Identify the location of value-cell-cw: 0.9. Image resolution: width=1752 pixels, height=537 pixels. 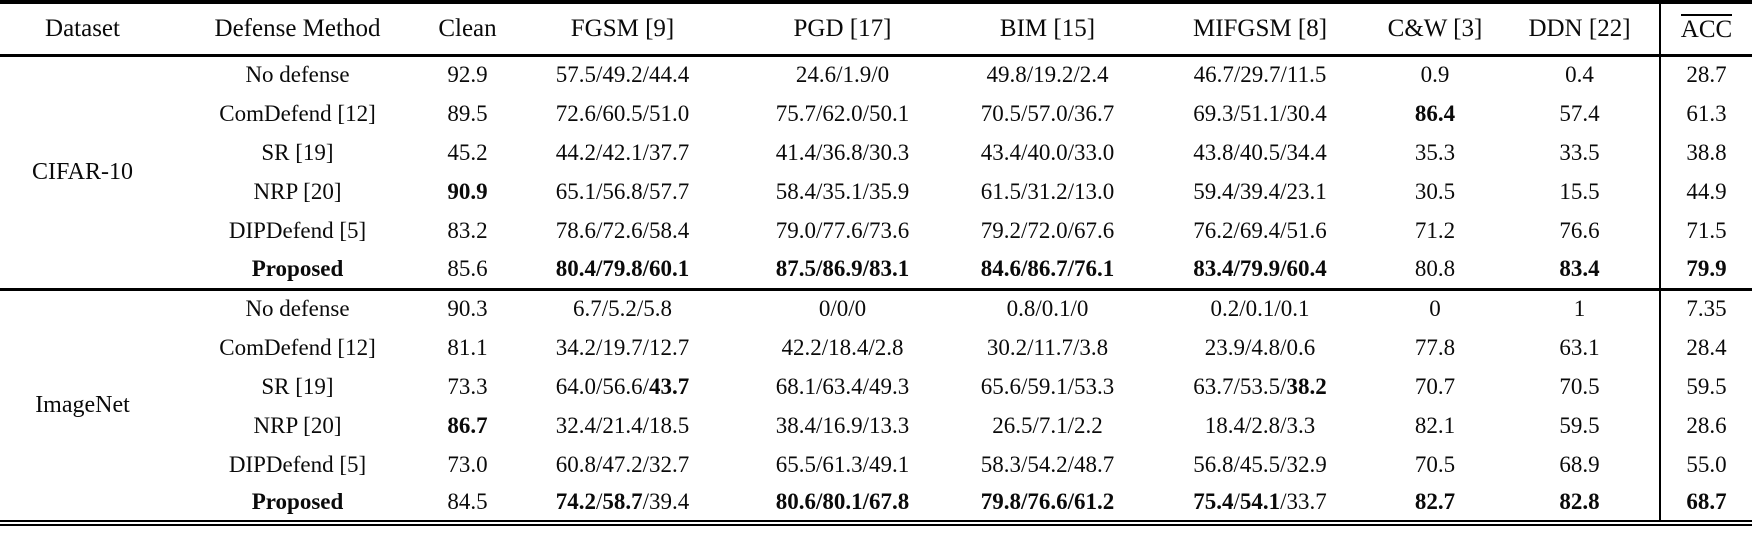
(1435, 74).